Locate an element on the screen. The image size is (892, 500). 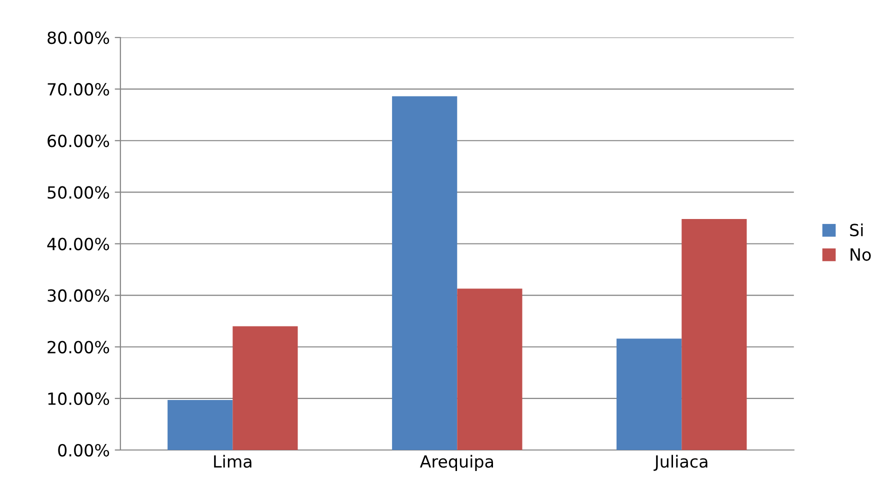
y-tick-label: 0.00% is located at coordinates (84, 450).